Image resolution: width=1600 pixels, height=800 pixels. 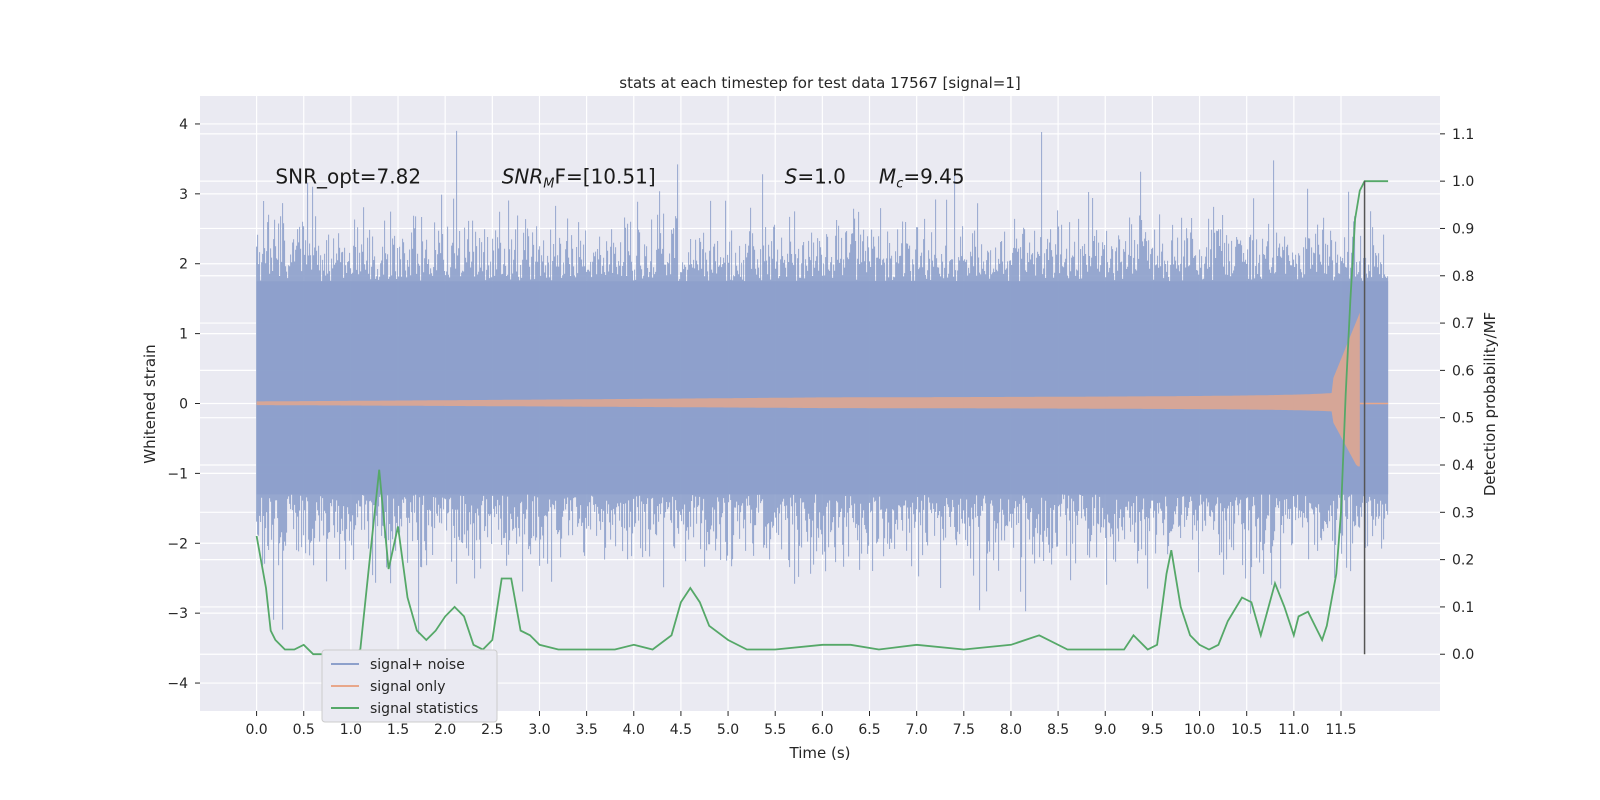 I want to click on x-tick-label: 10.5, so click(x=1246, y=730).